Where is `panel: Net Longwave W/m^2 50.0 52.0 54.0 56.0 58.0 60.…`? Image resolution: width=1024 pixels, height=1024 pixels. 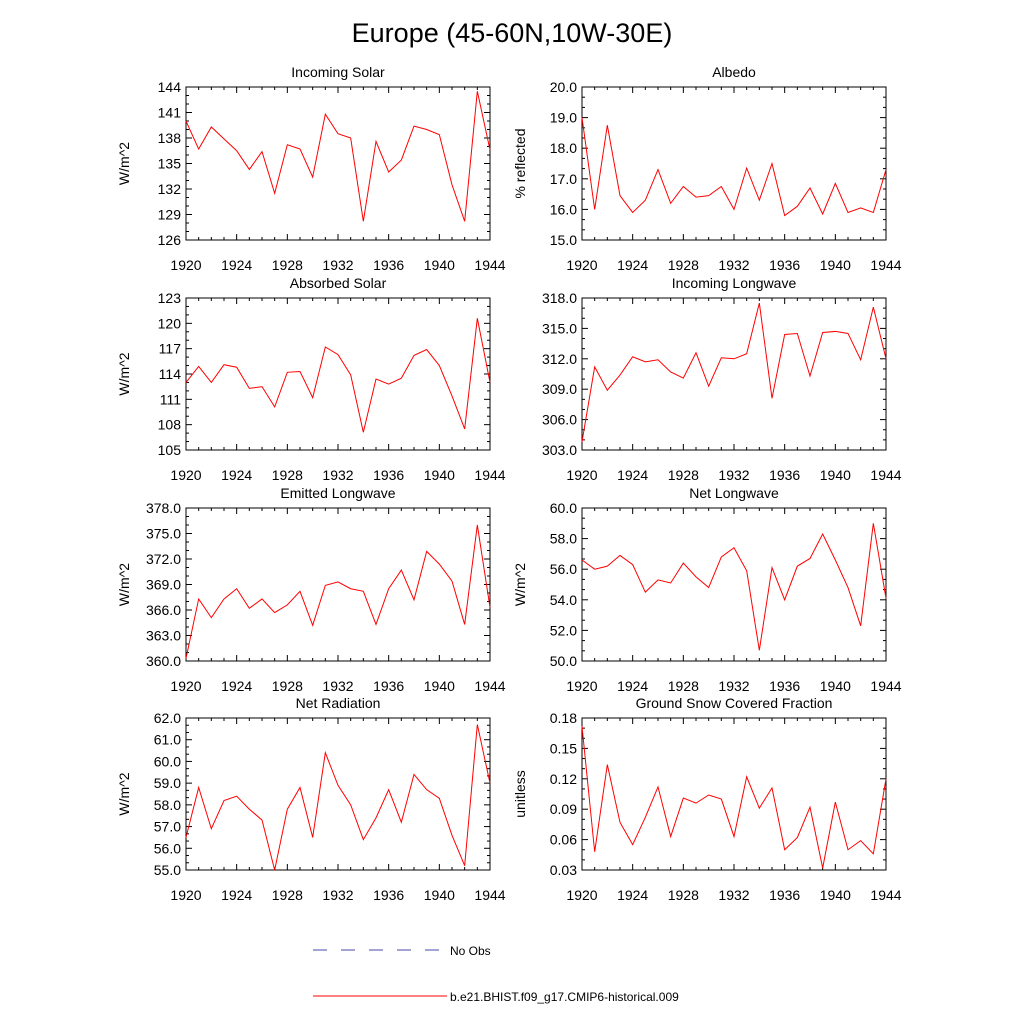
panel: Net Longwave W/m^2 50.0 52.0 54.0 56.0 58.0 60.… is located at coordinates (707, 589).